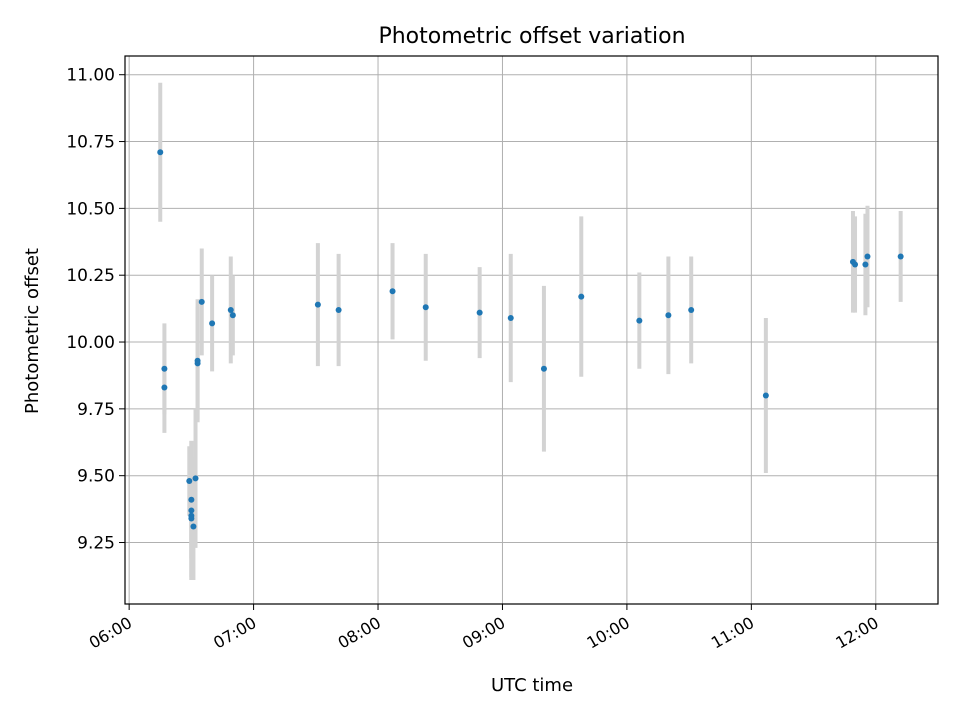 This screenshot has width=960, height=720. Describe the element at coordinates (110, 633) in the screenshot. I see `x-tick-label: 06:00` at that location.